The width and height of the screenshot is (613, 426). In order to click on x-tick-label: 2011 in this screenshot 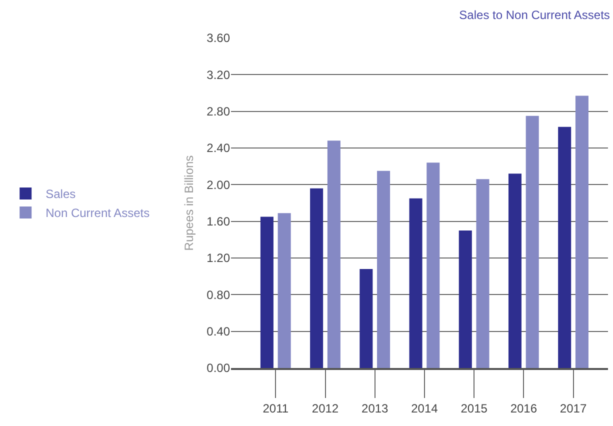, I will do `click(275, 408)`.